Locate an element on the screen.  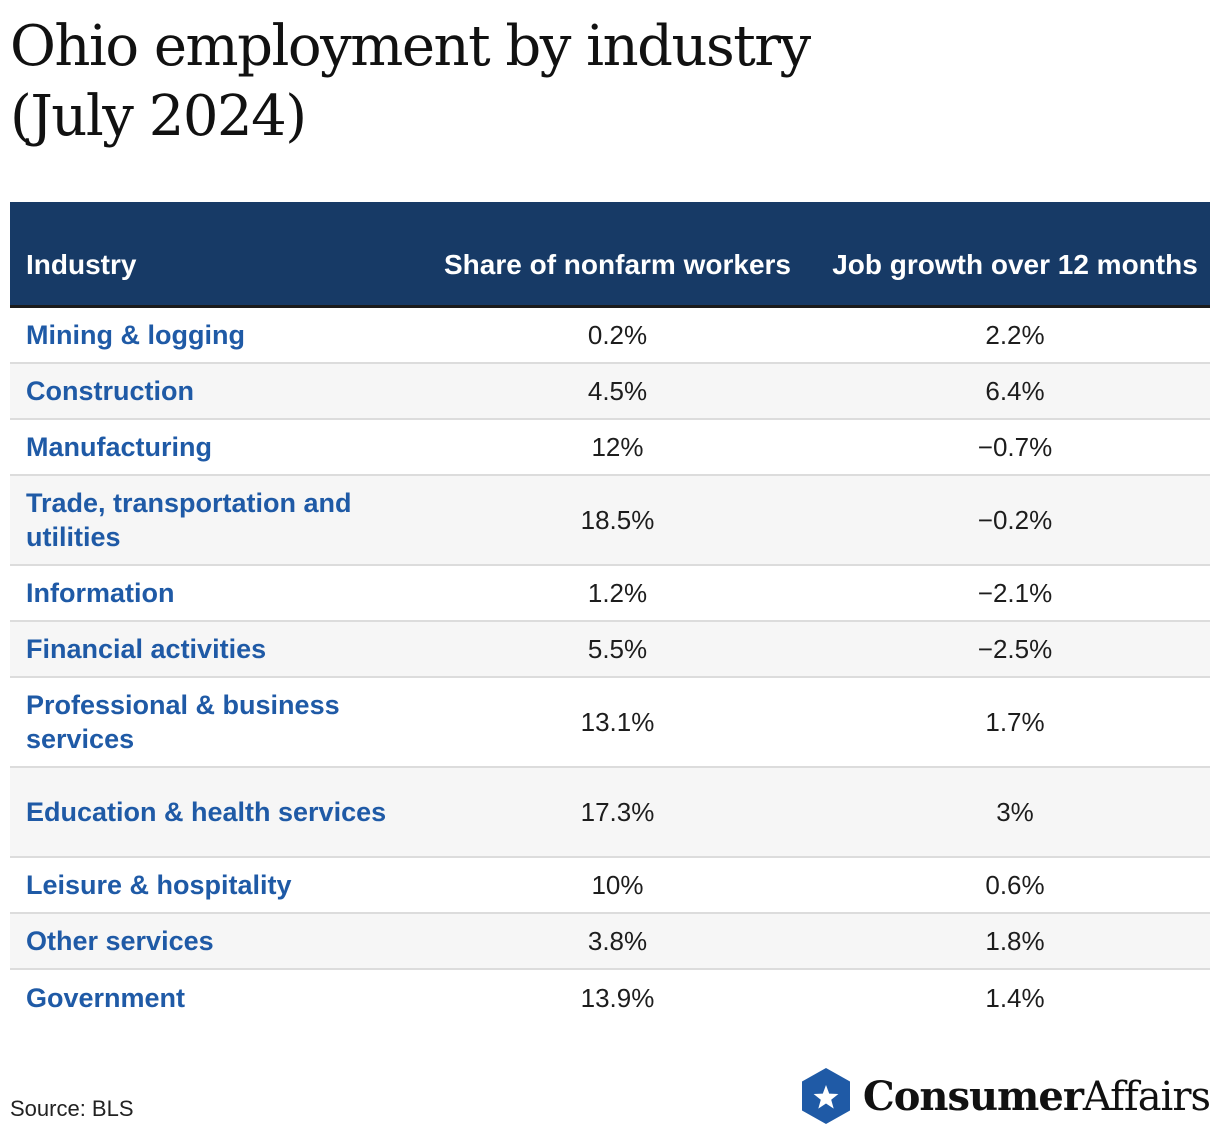
industry-cell: Construction is located at coordinates (110, 391).